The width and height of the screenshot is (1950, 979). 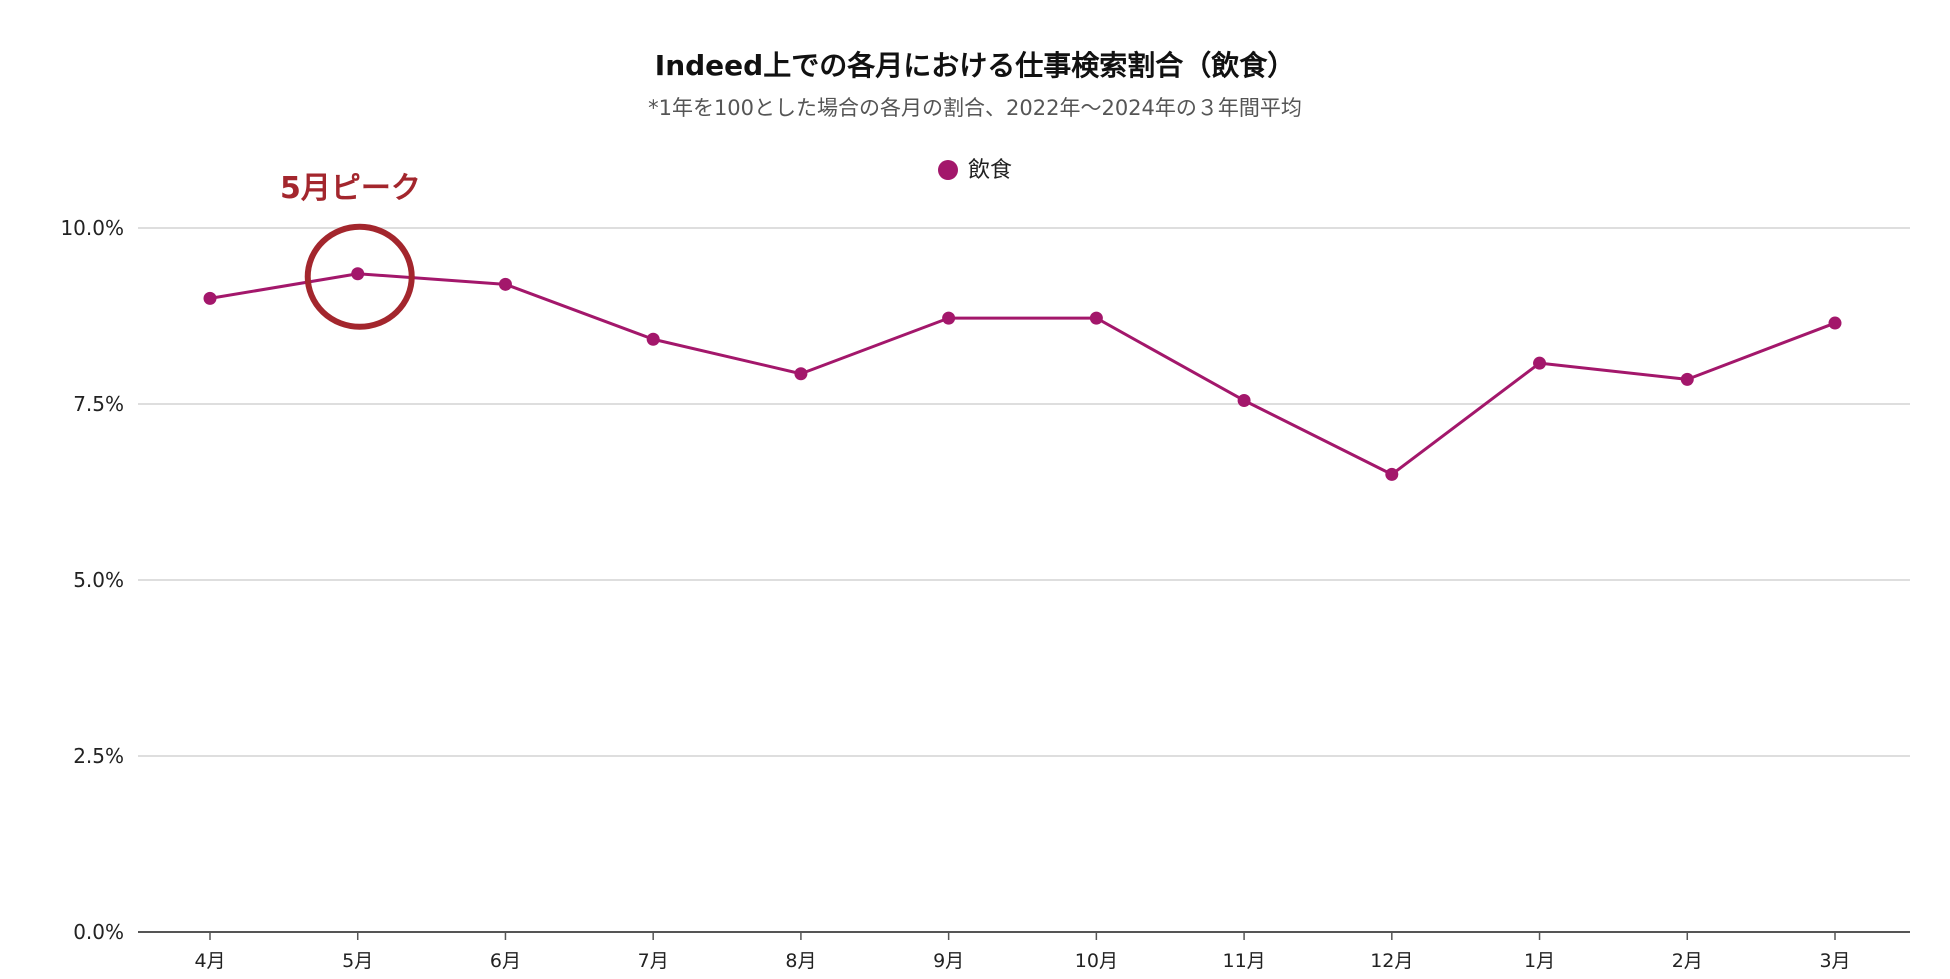 I want to click on y-tick-label: 10.0%, so click(x=92, y=228).